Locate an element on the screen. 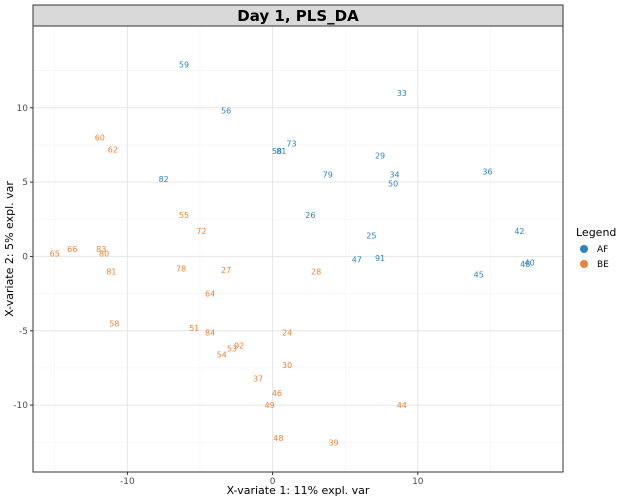 The height and width of the screenshot is (500, 625). legend-entries: AF BE is located at coordinates (594, 257).